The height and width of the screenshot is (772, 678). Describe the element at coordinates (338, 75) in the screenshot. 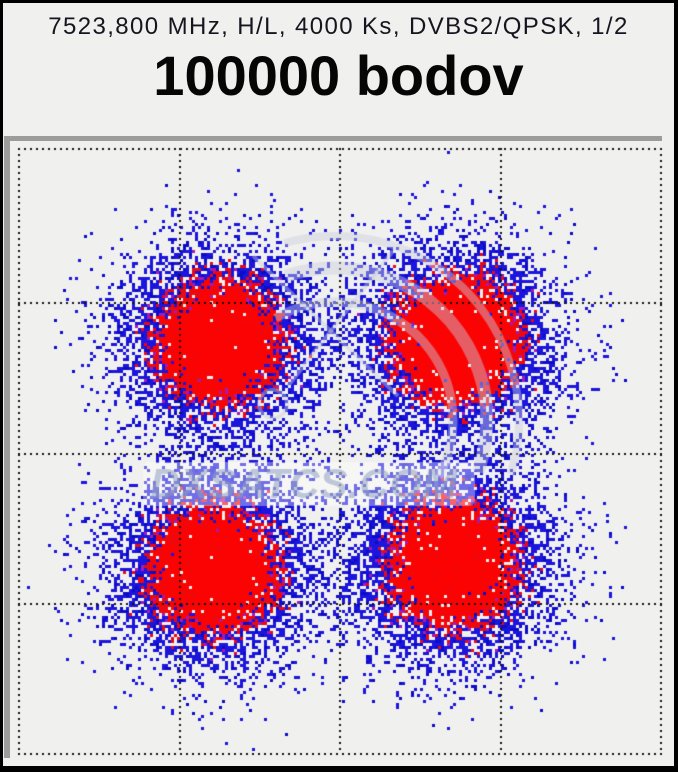

I see `page-title: 100000 bodov` at that location.